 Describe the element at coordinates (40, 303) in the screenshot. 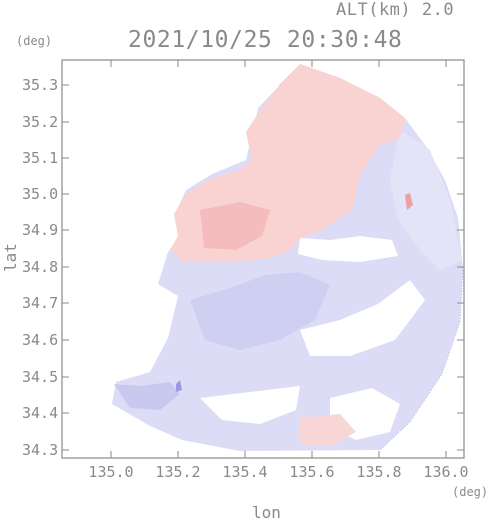

I see `y-tick-label: 34.7` at that location.